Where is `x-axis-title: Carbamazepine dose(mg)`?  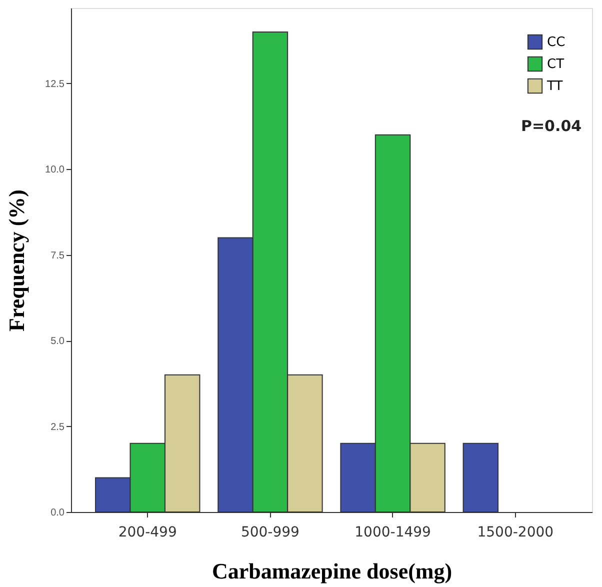
x-axis-title: Carbamazepine dose(mg) is located at coordinates (332, 571).